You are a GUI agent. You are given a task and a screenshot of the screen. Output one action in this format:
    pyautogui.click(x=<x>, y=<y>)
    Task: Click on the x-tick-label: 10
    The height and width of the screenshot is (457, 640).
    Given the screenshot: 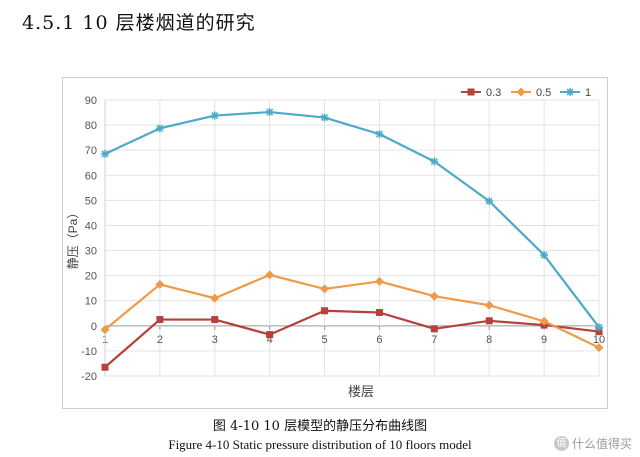 What is the action you would take?
    pyautogui.click(x=599, y=340)
    